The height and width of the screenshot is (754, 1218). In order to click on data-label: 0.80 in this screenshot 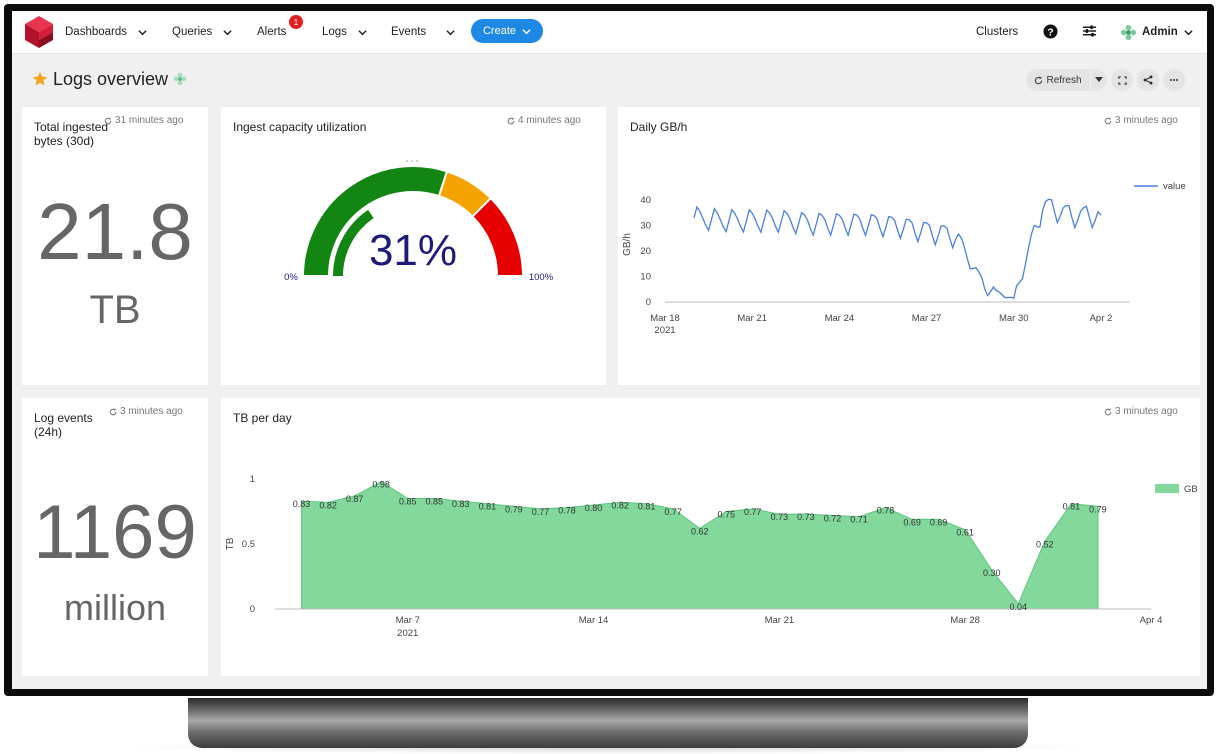, I will do `click(594, 508)`.